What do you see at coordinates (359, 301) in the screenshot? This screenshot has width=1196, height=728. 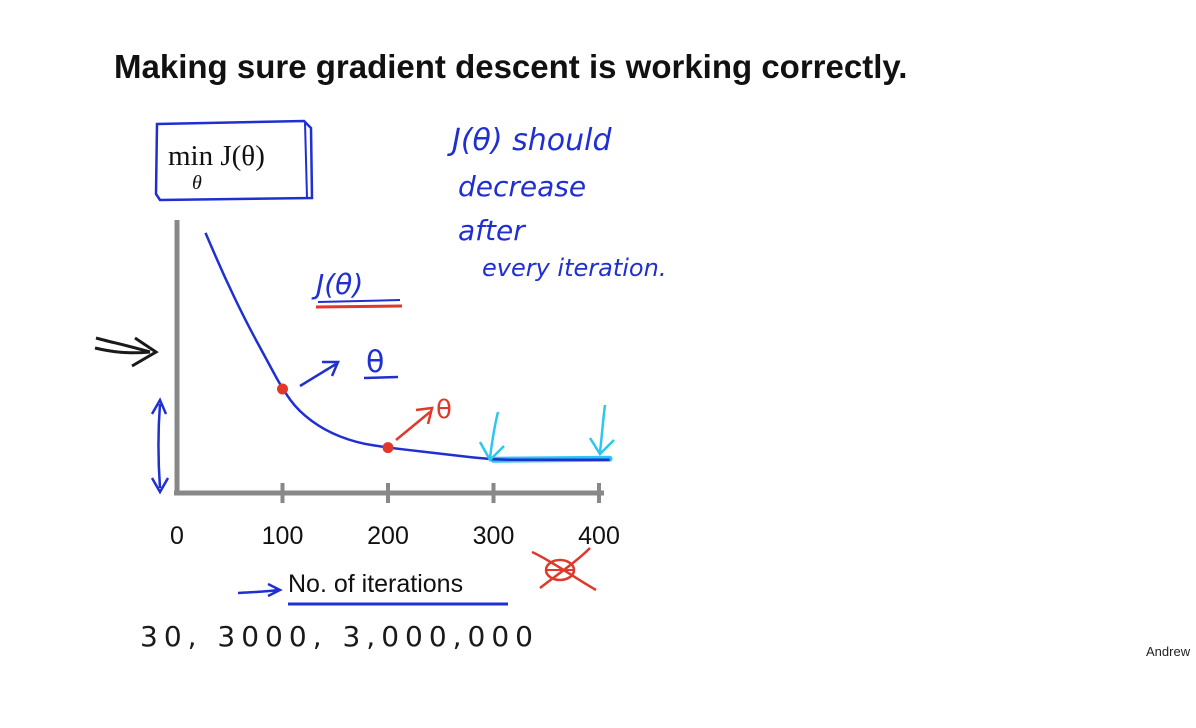 I see `curve-label-underline-blue` at bounding box center [359, 301].